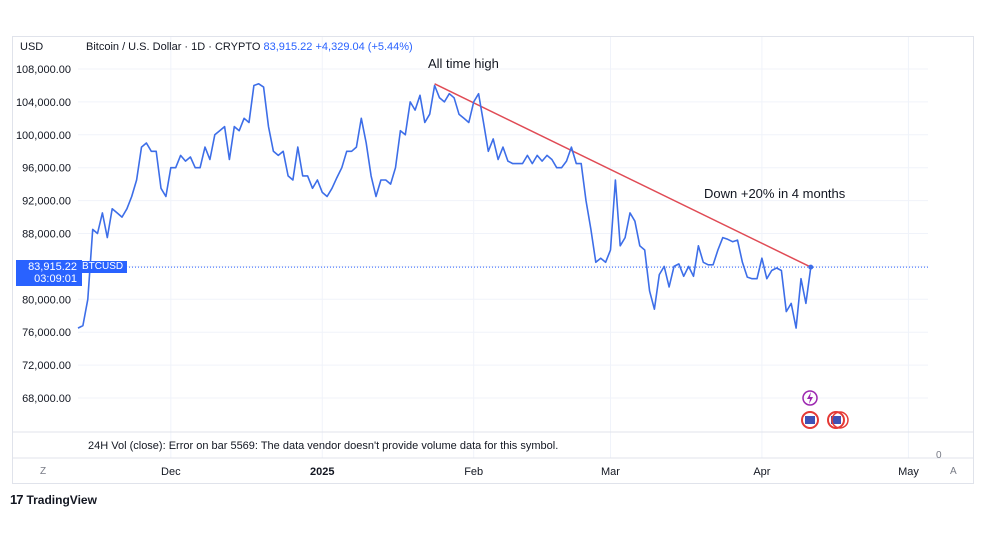  What do you see at coordinates (908, 472) in the screenshot?
I see `x-tick-label: May` at bounding box center [908, 472].